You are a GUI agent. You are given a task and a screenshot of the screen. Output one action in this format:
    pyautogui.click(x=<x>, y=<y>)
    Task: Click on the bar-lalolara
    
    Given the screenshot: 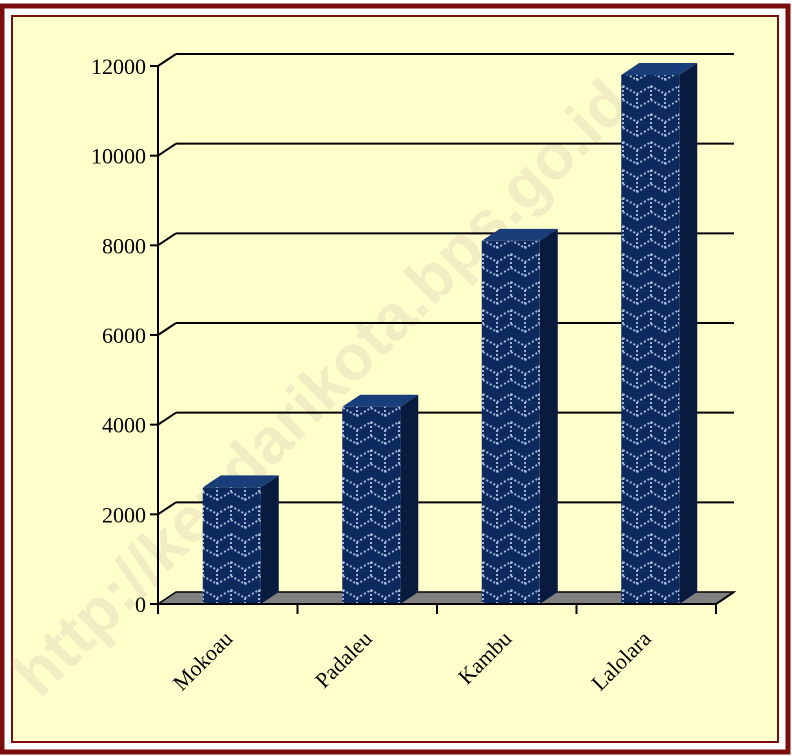 What is the action you would take?
    pyautogui.click(x=659, y=333)
    